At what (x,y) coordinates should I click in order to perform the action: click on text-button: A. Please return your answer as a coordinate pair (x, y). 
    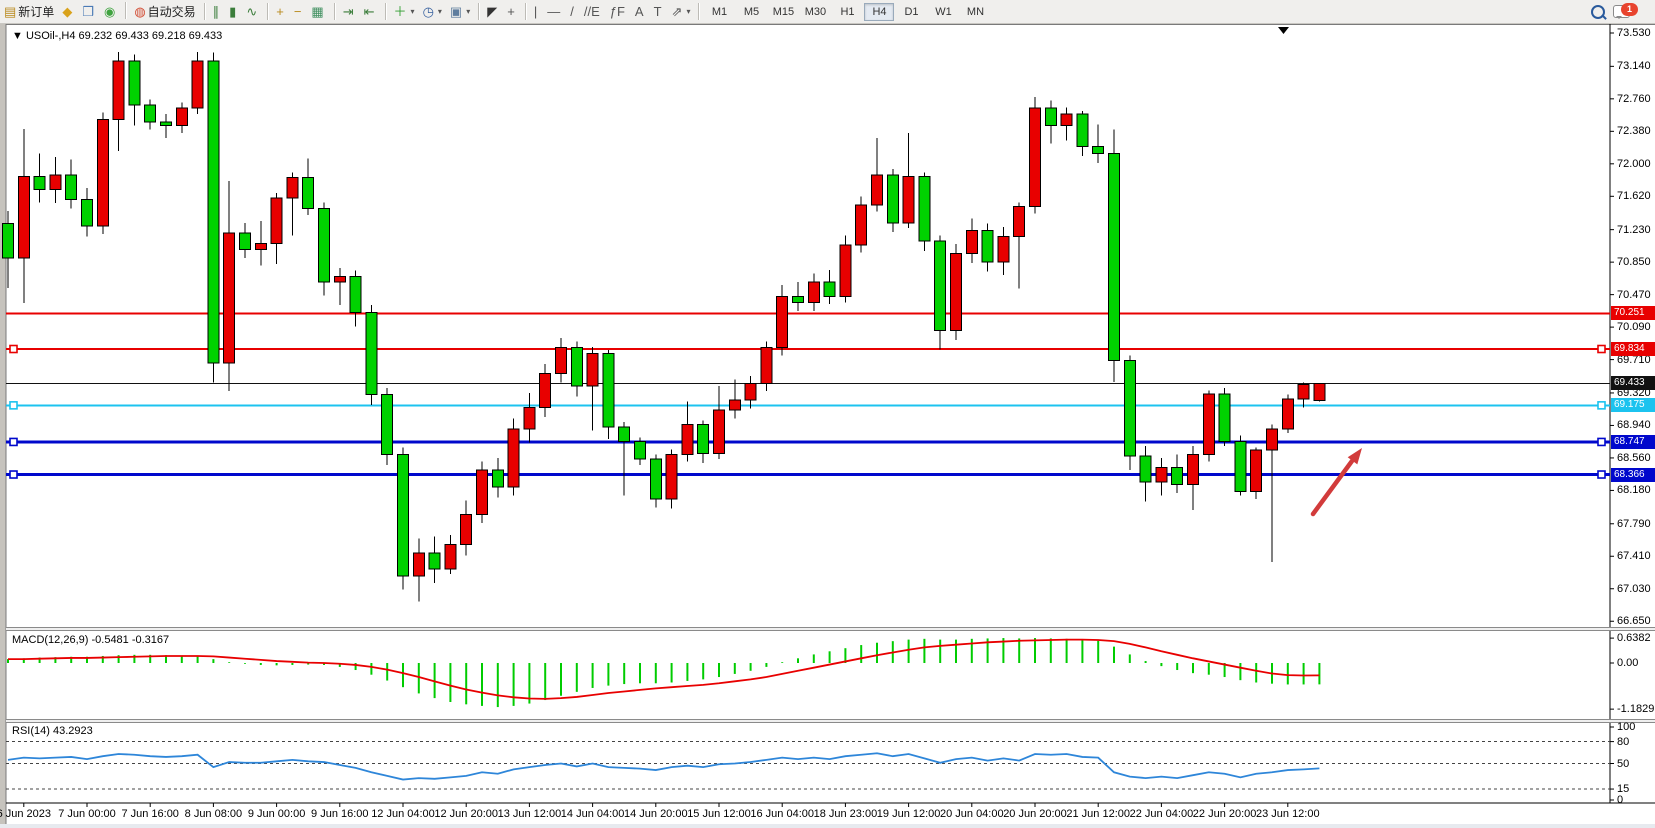
    Looking at the image, I should click on (640, 11).